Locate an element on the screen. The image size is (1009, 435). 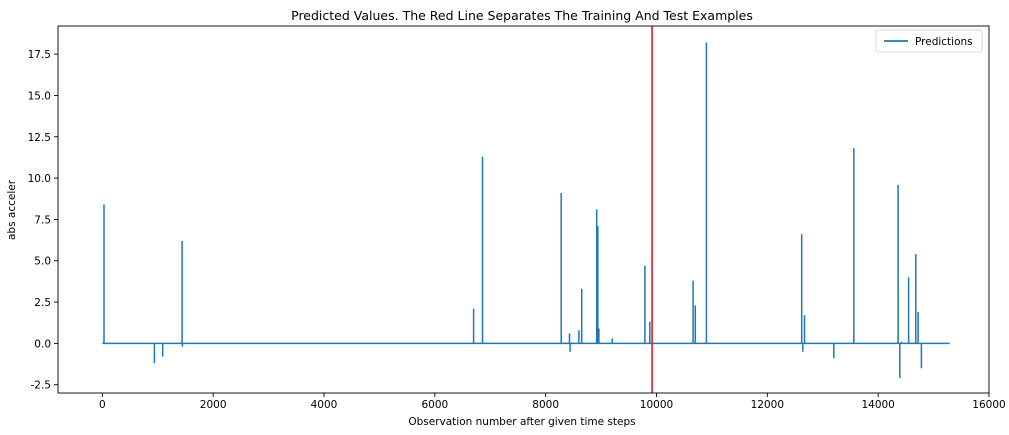
y-tick-label: 15.0 is located at coordinates (39, 96).